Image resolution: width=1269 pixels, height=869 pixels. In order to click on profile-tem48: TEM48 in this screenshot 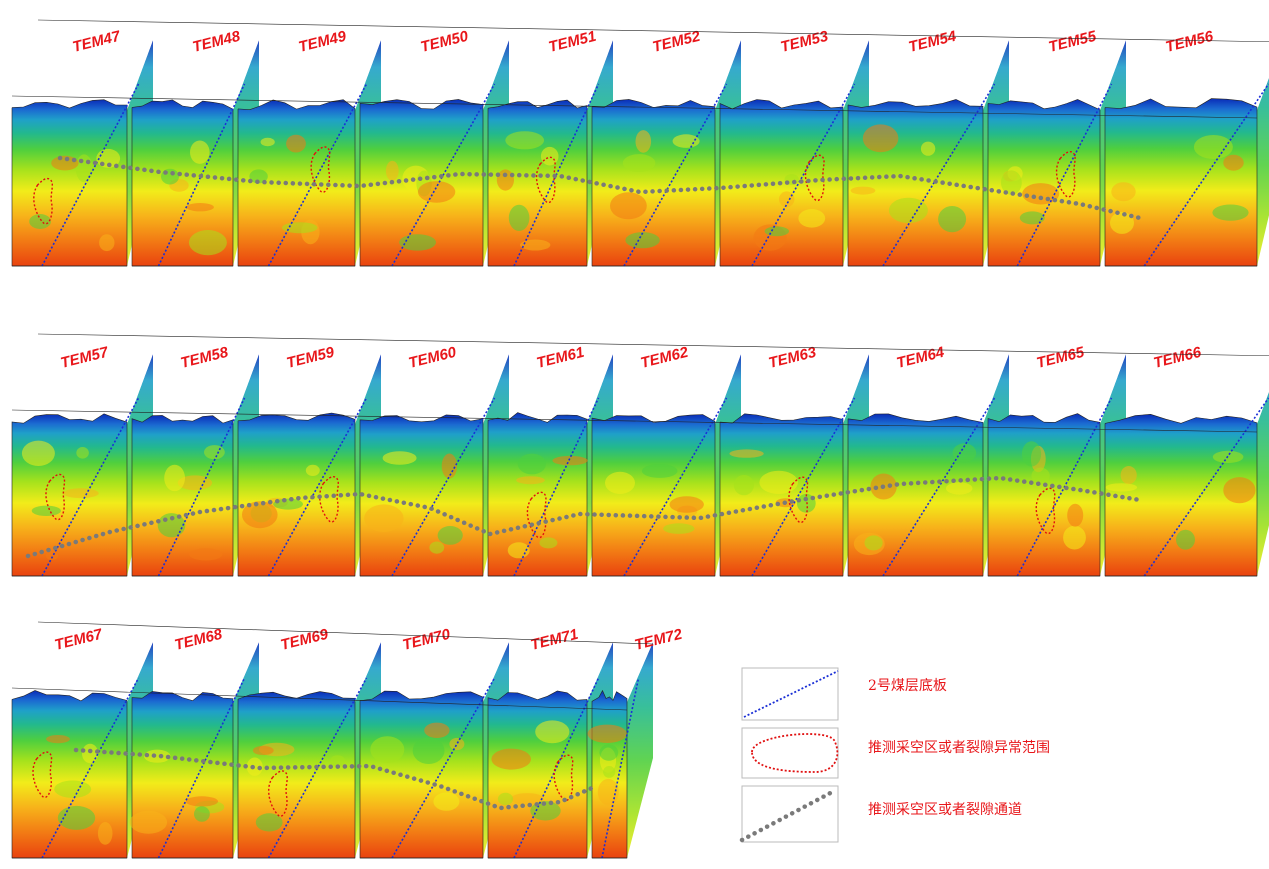, I will do `click(195, 143)`.